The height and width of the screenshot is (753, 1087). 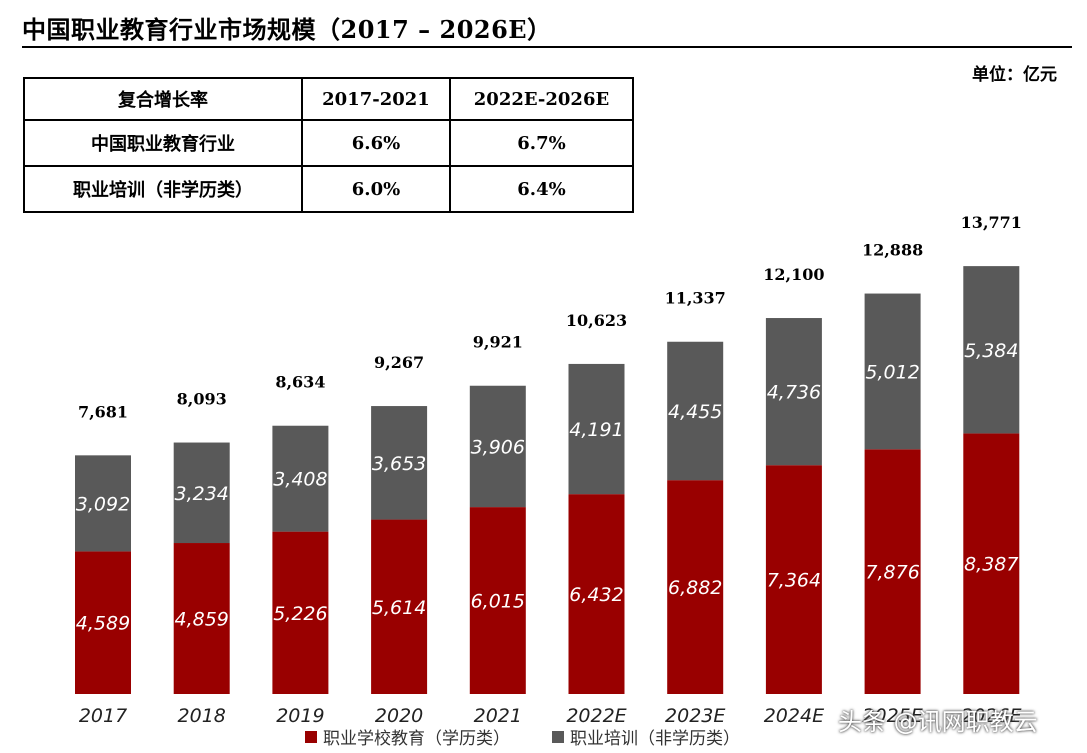 What do you see at coordinates (794, 716) in the screenshot?
I see `x-tick-label: 2024E` at bounding box center [794, 716].